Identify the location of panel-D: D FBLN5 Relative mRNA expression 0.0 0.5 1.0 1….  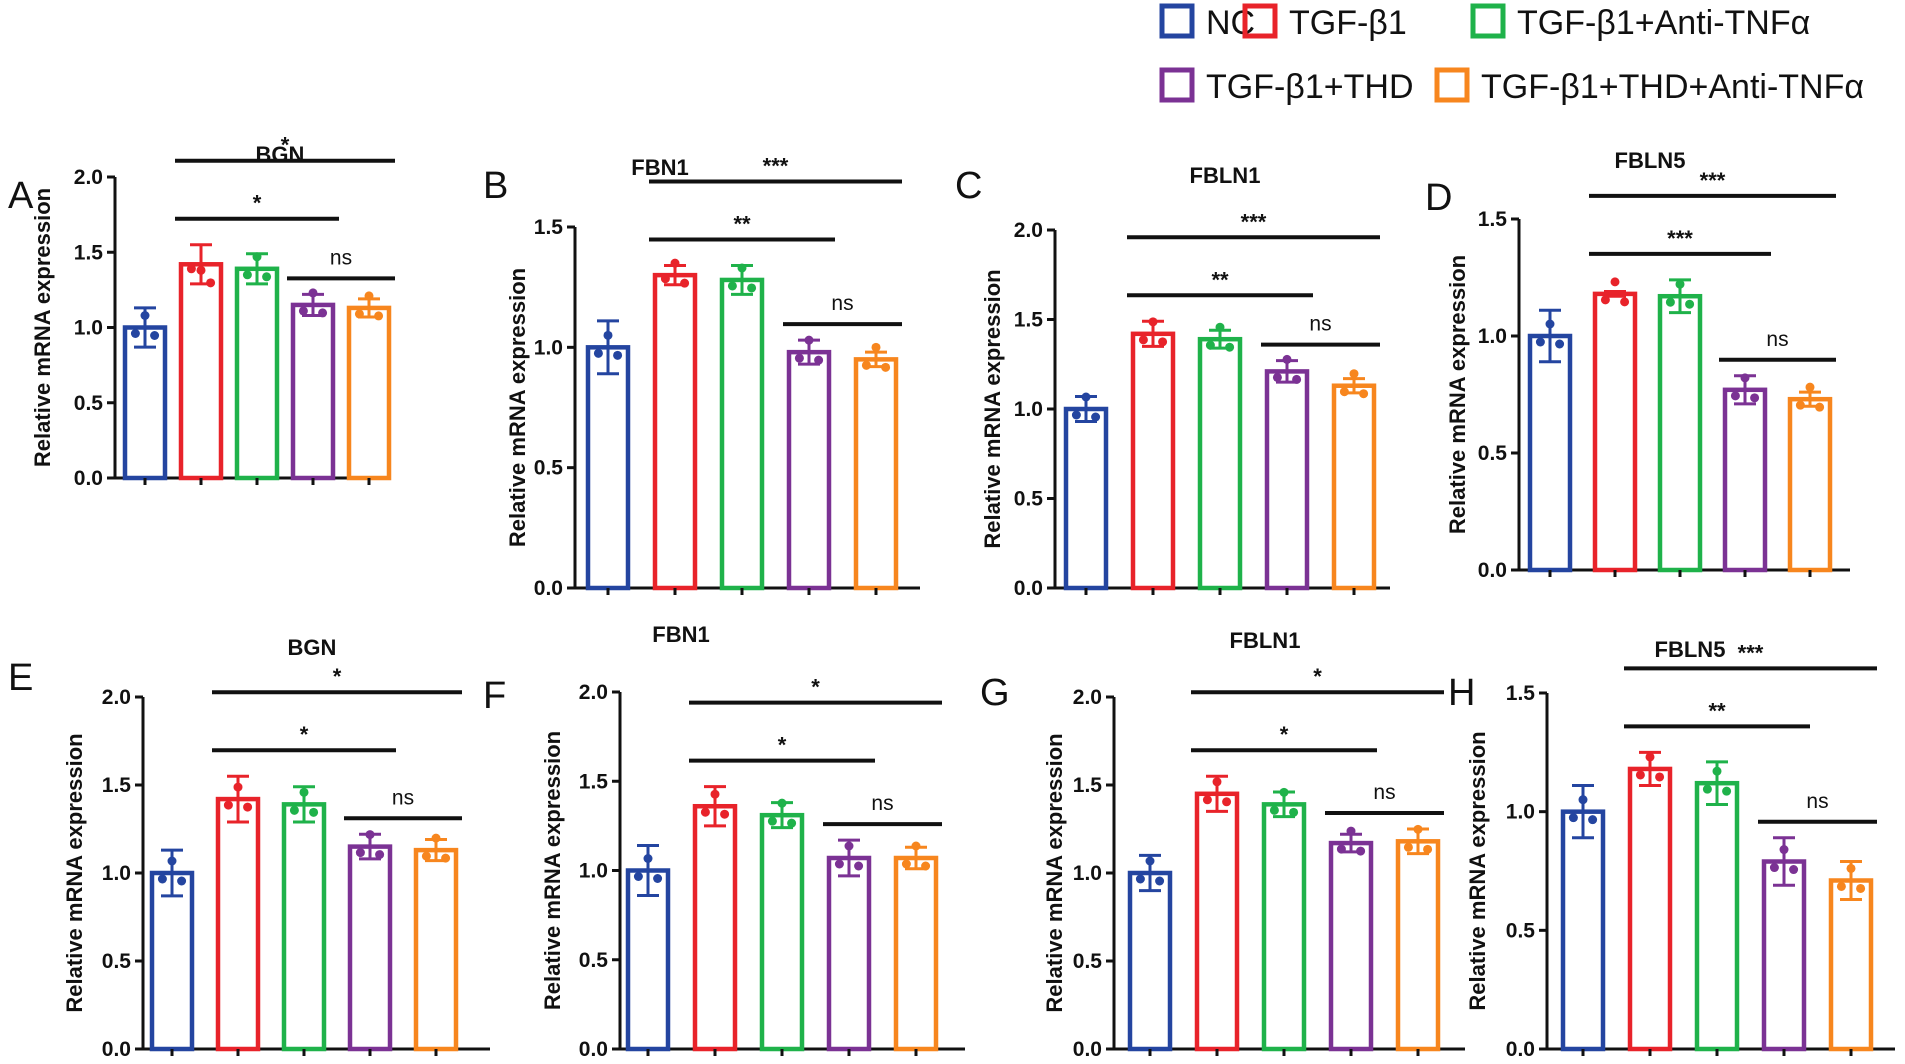
(1637, 365).